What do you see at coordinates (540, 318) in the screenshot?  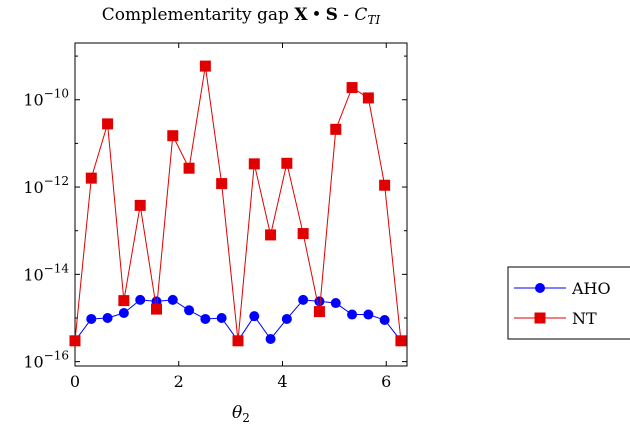 I see `legend-marker-nt` at bounding box center [540, 318].